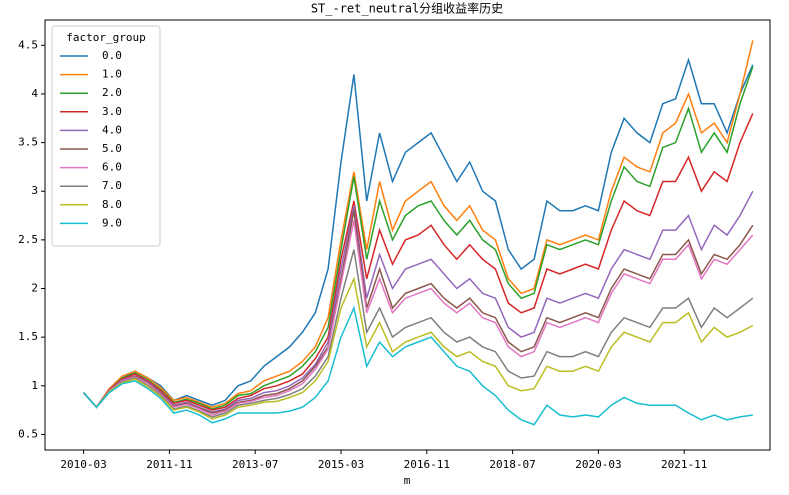 This screenshot has width=789, height=495. Describe the element at coordinates (83, 464) in the screenshot. I see `x-tick-label: 2010-03` at that location.